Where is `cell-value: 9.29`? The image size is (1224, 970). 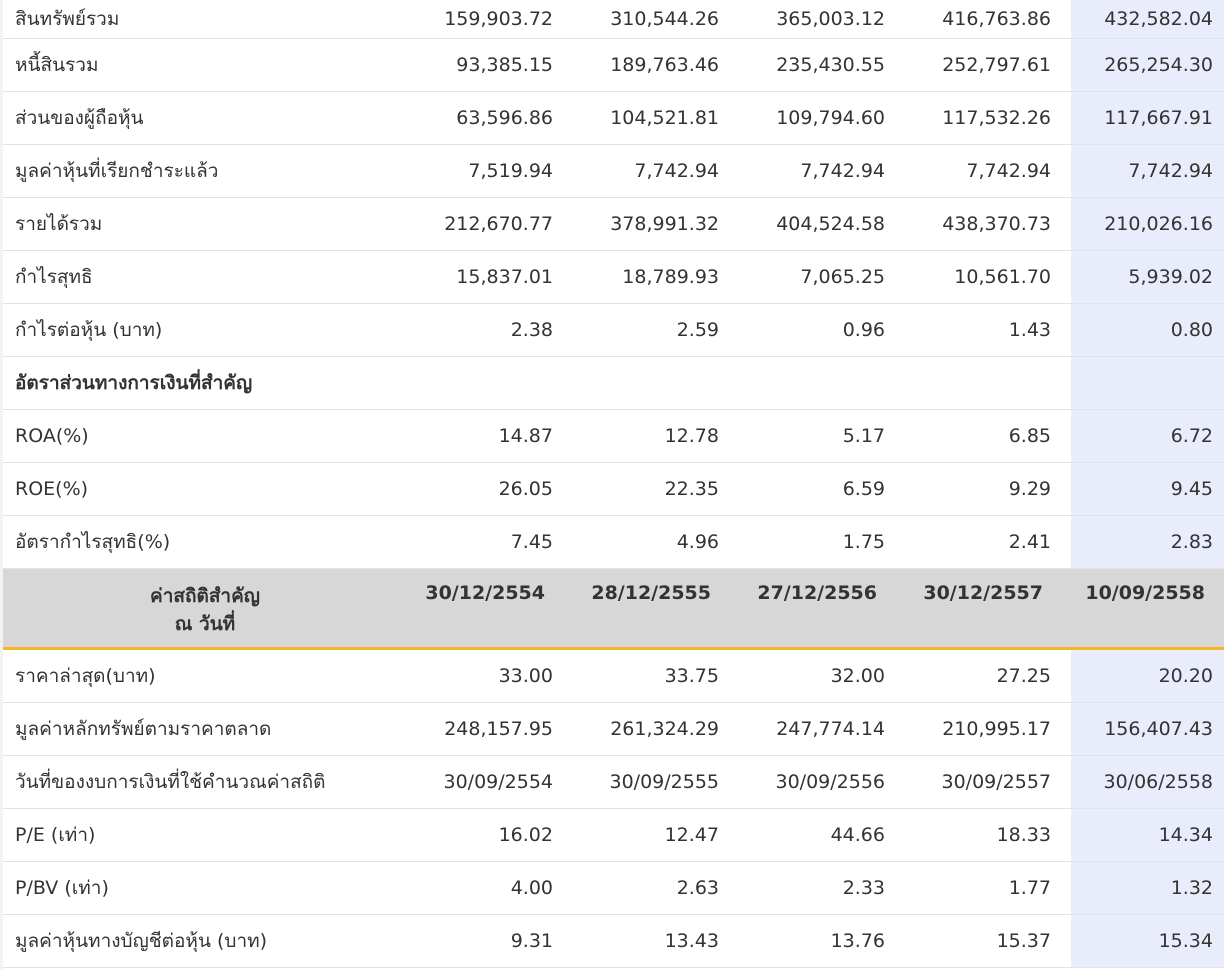
cell-value: 9.29 is located at coordinates (988, 489).